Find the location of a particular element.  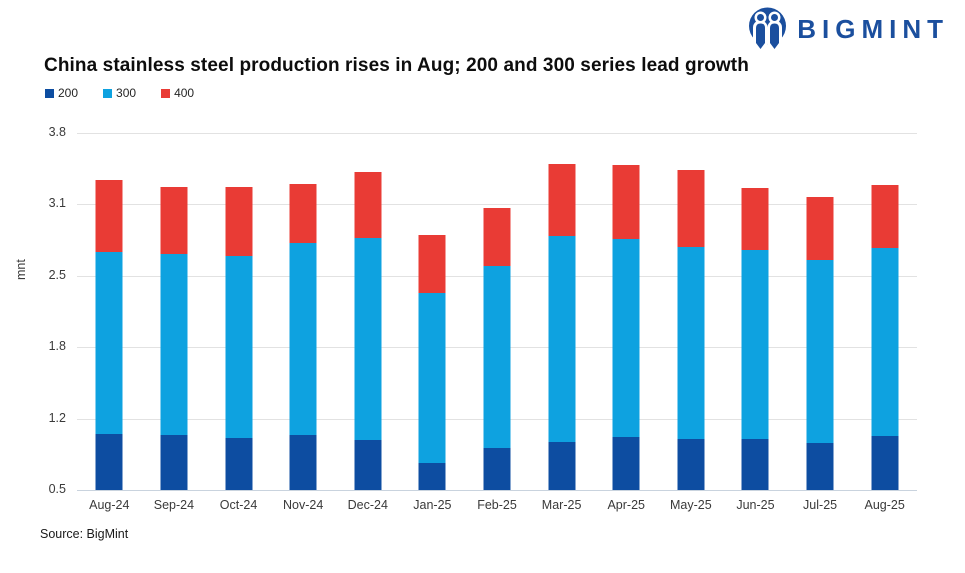

bigmint-logo: BIGMINT is located at coordinates (848, 29).